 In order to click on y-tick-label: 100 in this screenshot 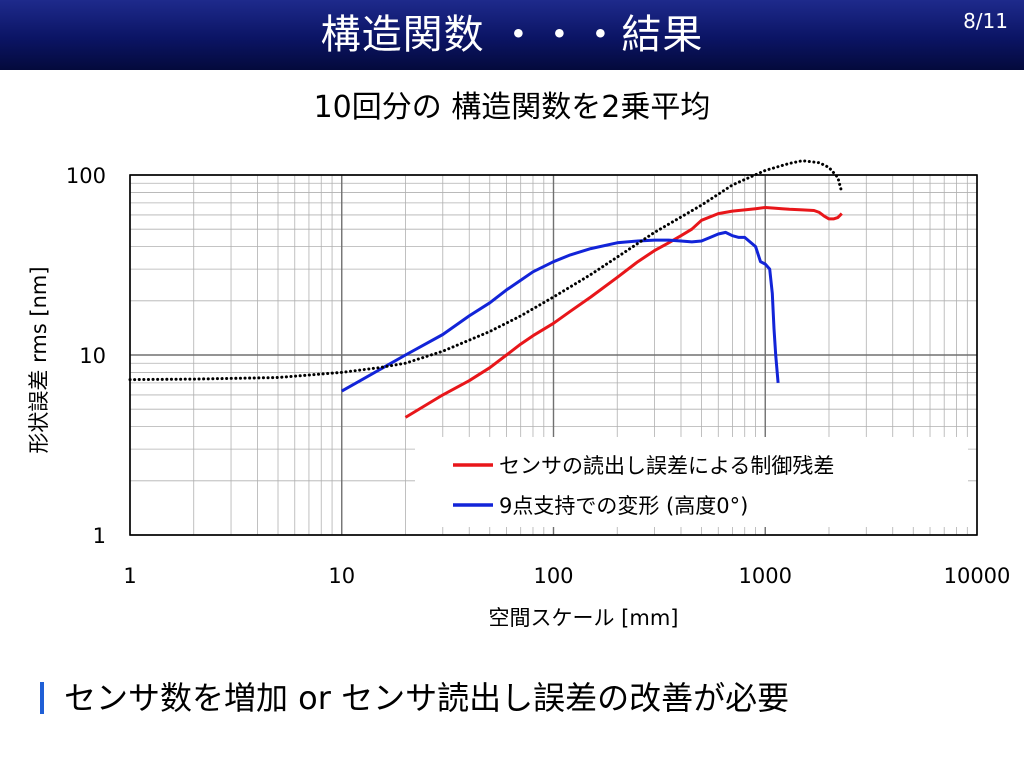, I will do `click(86, 176)`.